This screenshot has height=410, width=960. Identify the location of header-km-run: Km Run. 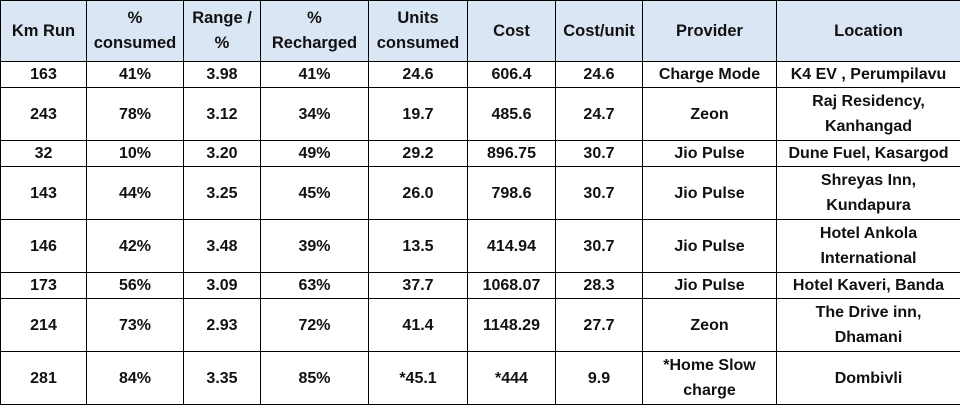
(43, 31).